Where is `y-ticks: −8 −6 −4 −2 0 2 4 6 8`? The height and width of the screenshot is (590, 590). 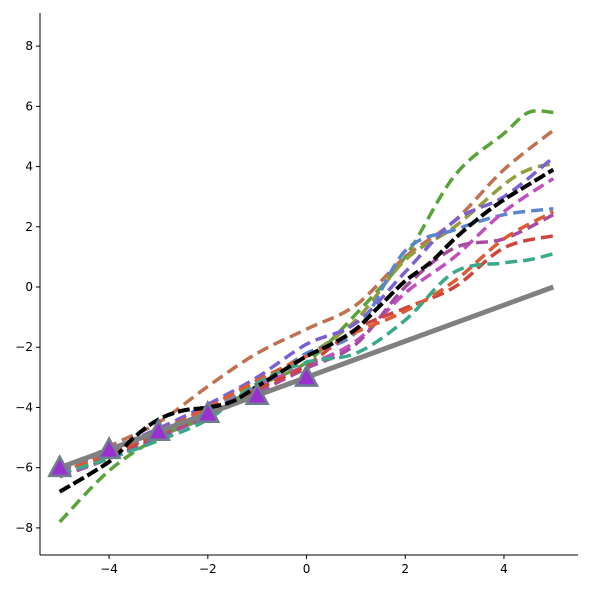 y-ticks: −8 −6 −4 −2 0 2 4 6 8 is located at coordinates (27, 287).